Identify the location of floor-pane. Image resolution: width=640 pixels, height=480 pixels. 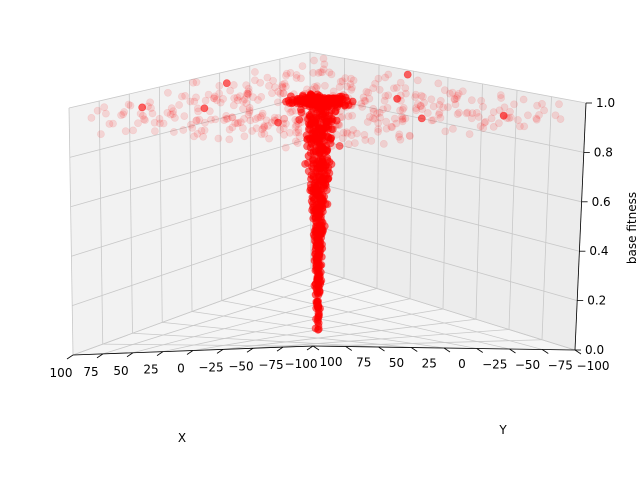
(324, 311).